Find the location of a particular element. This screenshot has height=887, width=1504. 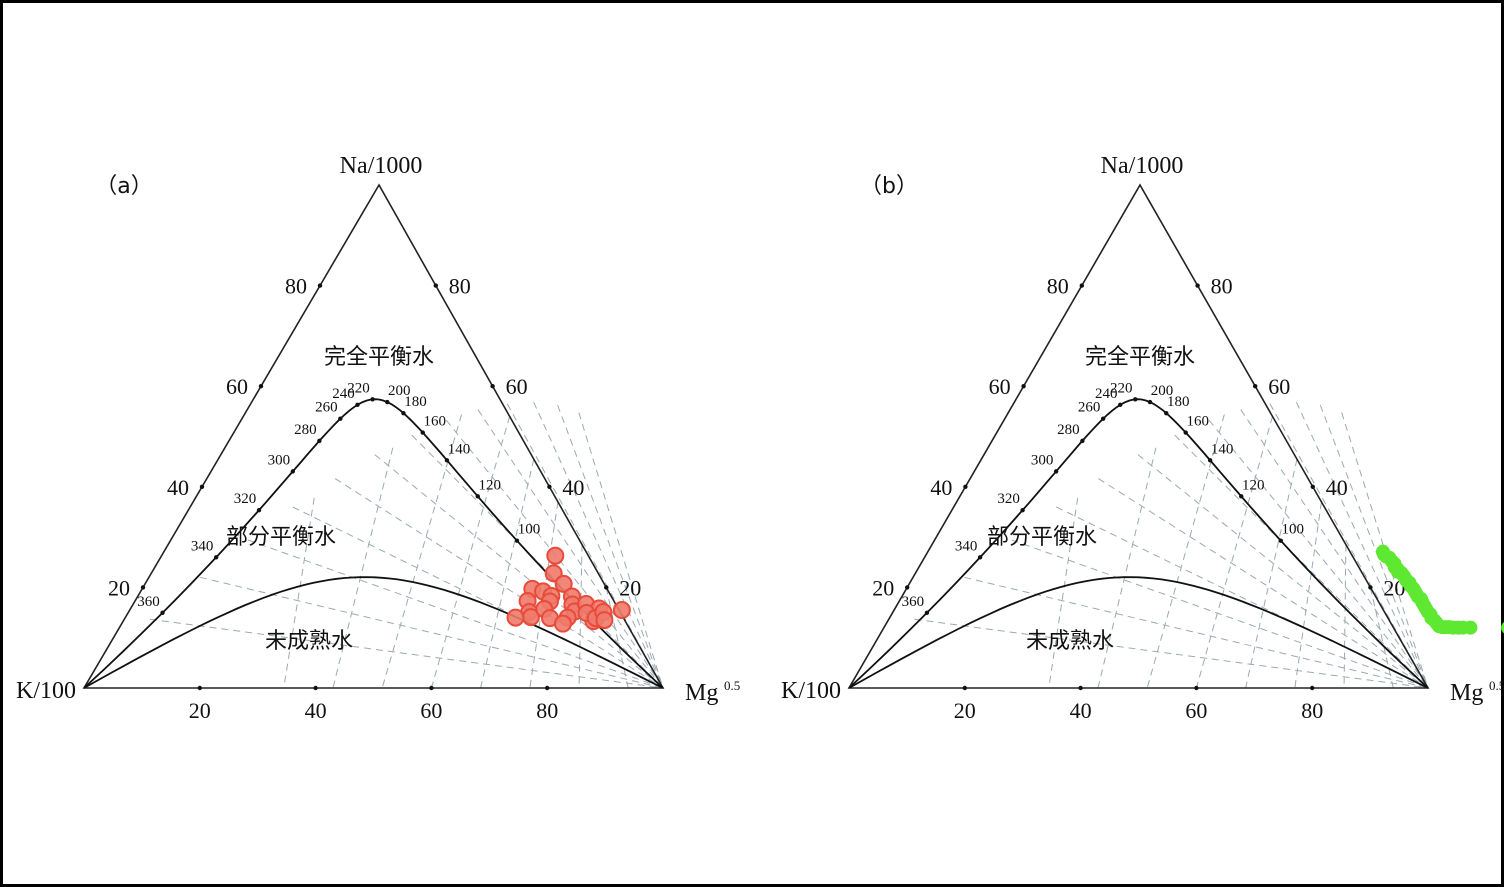

temperature-label: 200 is located at coordinates (1162, 391).